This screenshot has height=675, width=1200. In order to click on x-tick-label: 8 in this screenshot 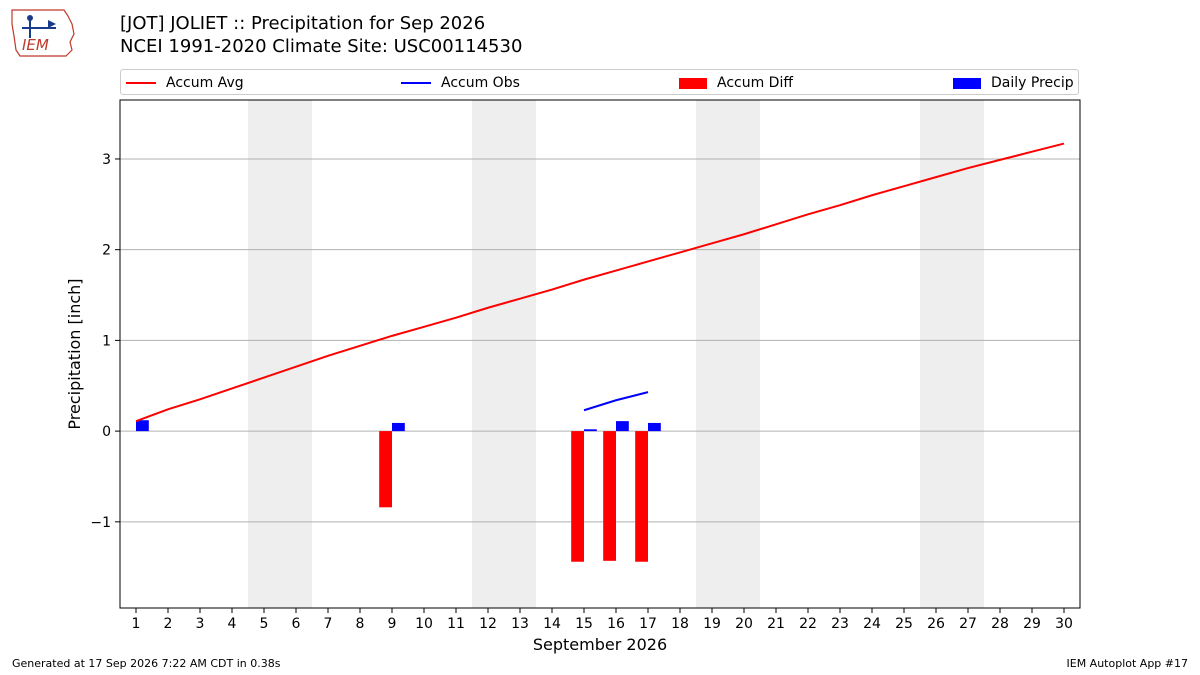, I will do `click(360, 624)`.